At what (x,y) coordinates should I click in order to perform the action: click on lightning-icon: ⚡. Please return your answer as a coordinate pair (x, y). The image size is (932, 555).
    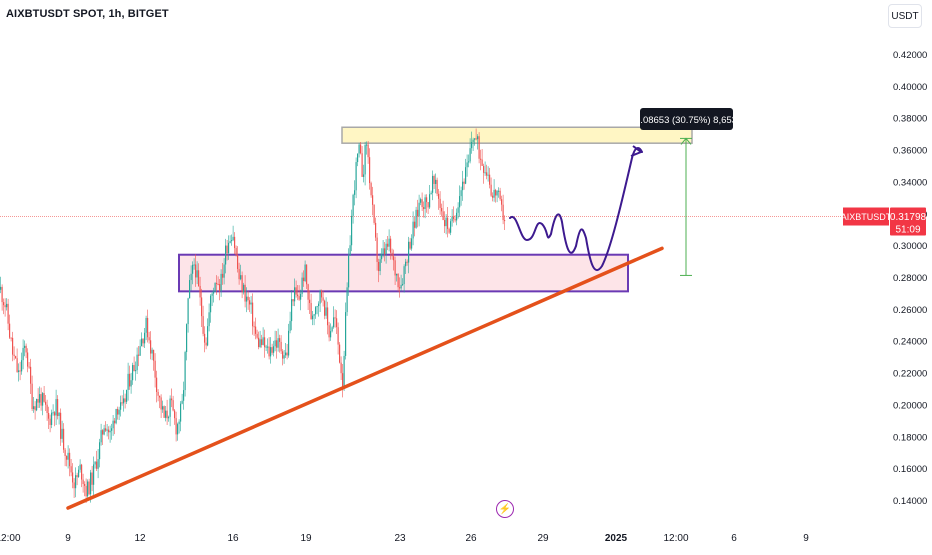
    Looking at the image, I should click on (505, 509).